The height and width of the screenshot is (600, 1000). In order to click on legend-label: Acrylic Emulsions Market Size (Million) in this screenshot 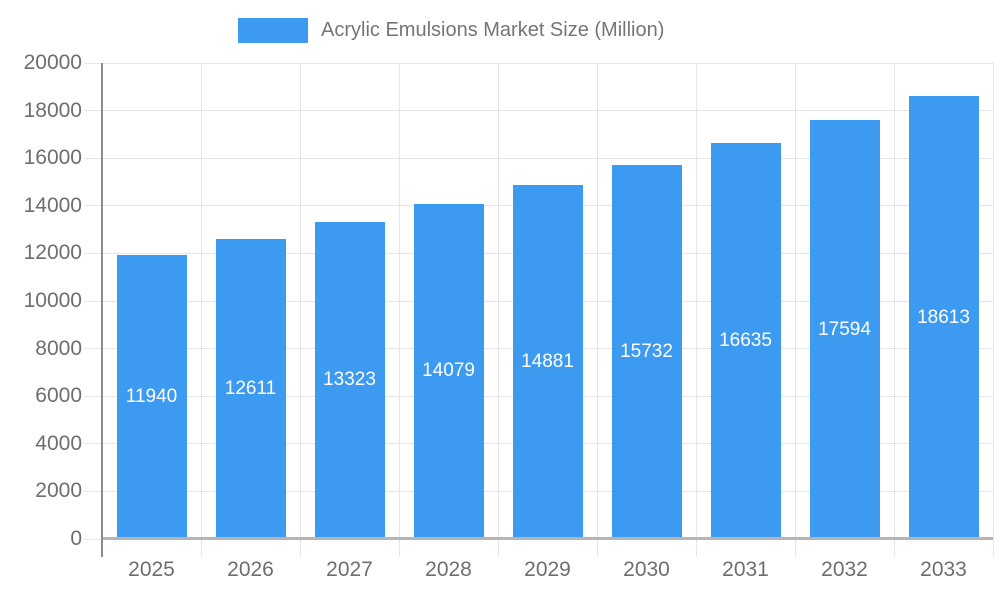, I will do `click(493, 30)`.